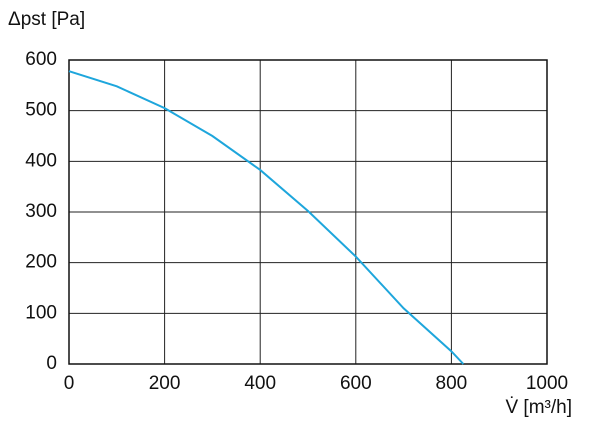 The width and height of the screenshot is (600, 424). I want to click on x-tick-label: 600, so click(356, 383).